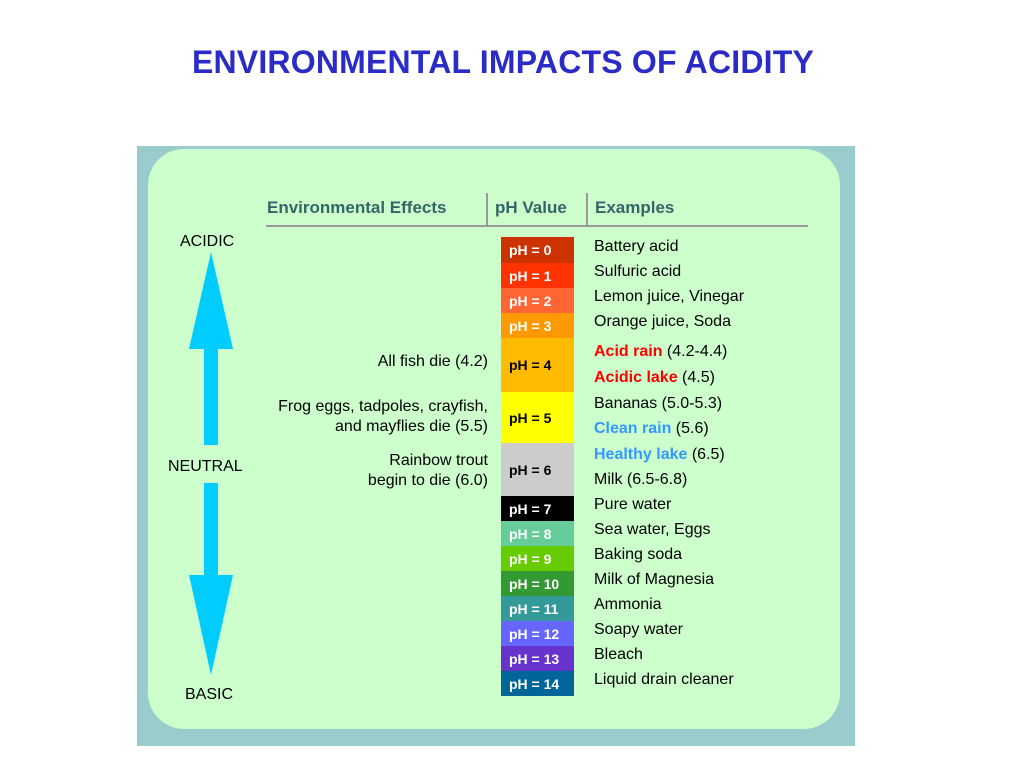 The height and width of the screenshot is (768, 1024). What do you see at coordinates (635, 207) in the screenshot?
I see `header-examples: Examples` at bounding box center [635, 207].